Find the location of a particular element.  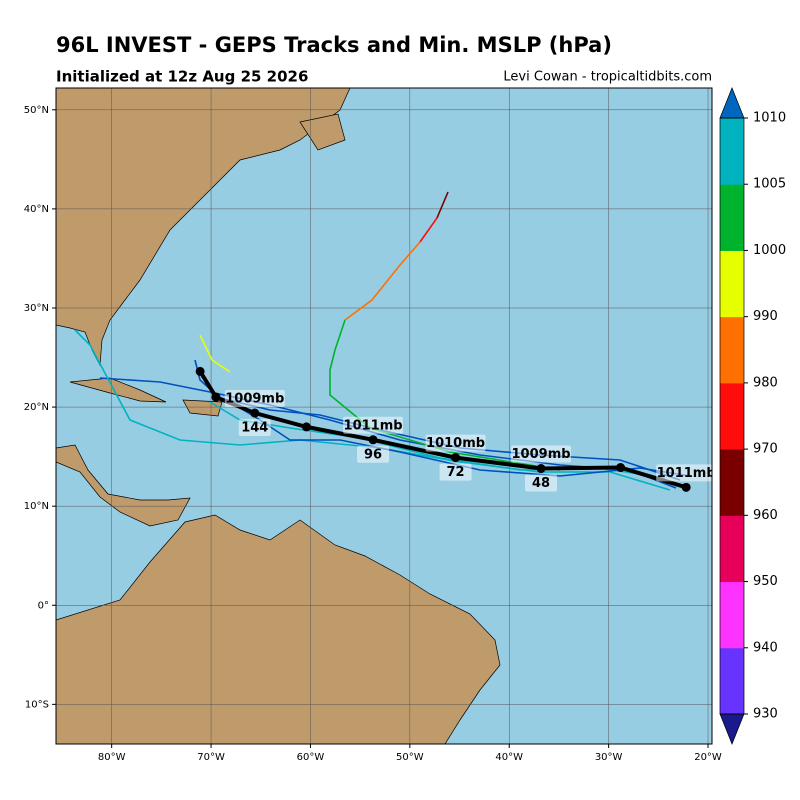

colorbar-label: 1000 is located at coordinates (769, 250).